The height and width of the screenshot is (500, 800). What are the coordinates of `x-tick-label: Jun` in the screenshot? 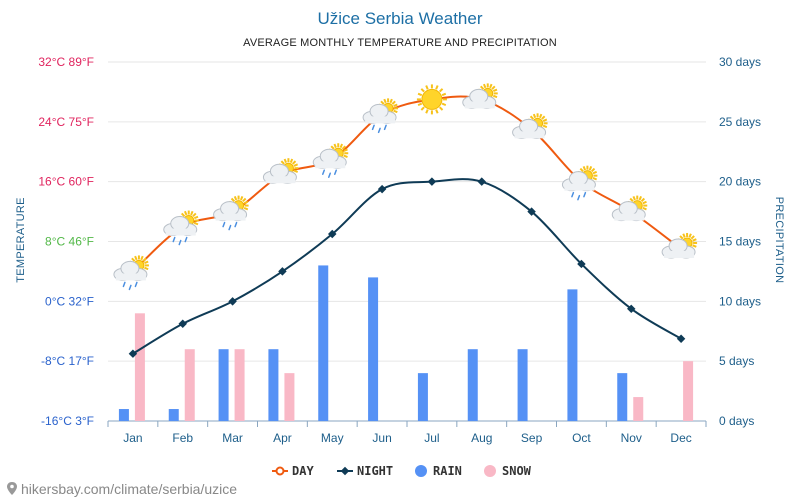 It's located at (381, 438).